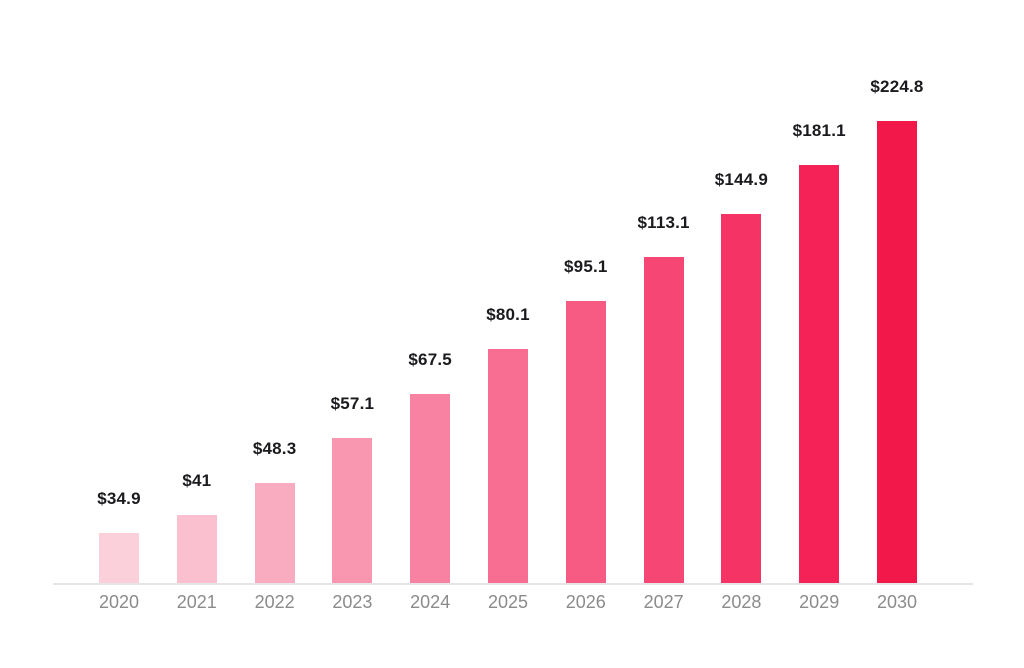 This screenshot has width=1024, height=668. I want to click on x-axis-tick-label: 2029, so click(819, 602).